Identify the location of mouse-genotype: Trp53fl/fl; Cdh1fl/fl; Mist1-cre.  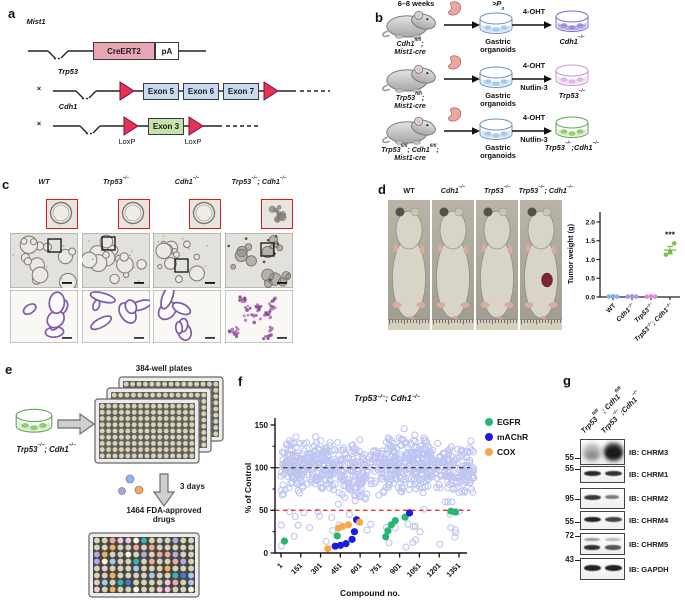
(410, 153).